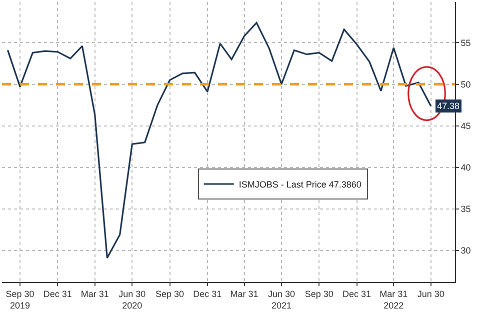  Describe the element at coordinates (465, 84) in the screenshot. I see `y-tick-label: 50` at that location.